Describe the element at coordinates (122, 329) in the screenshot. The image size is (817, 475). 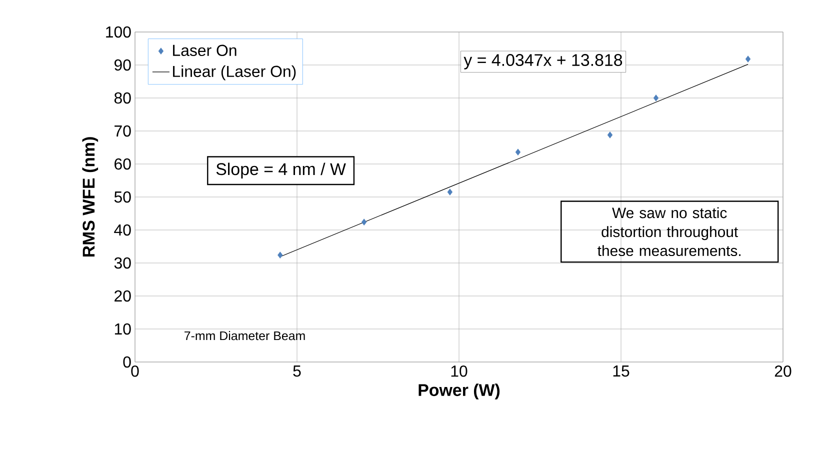
I see `y-tick-label: 10` at that location.